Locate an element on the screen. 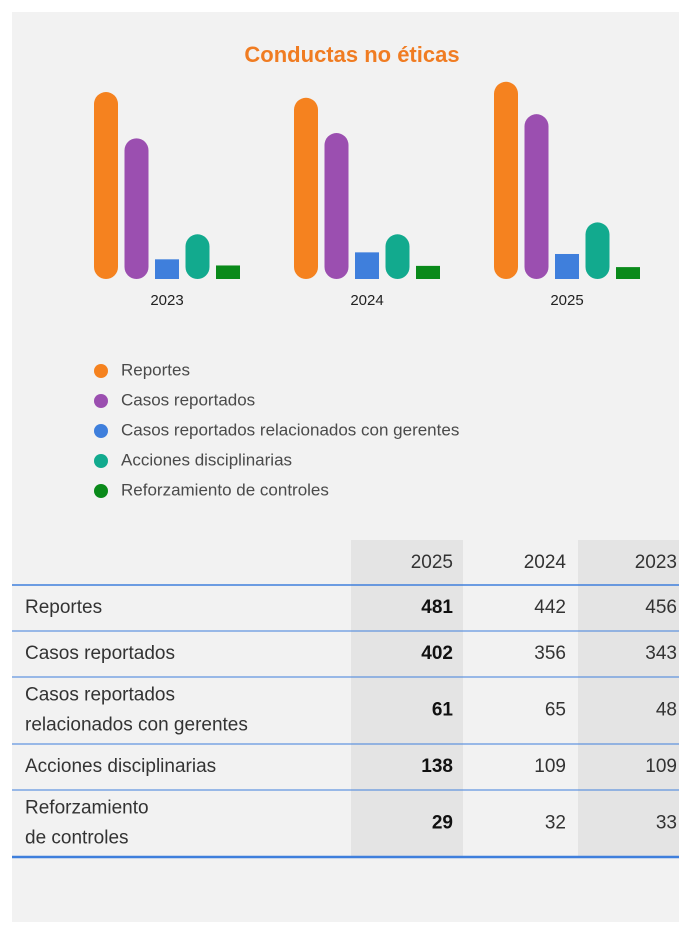 The image size is (679, 926). column-header: 2025 is located at coordinates (432, 562).